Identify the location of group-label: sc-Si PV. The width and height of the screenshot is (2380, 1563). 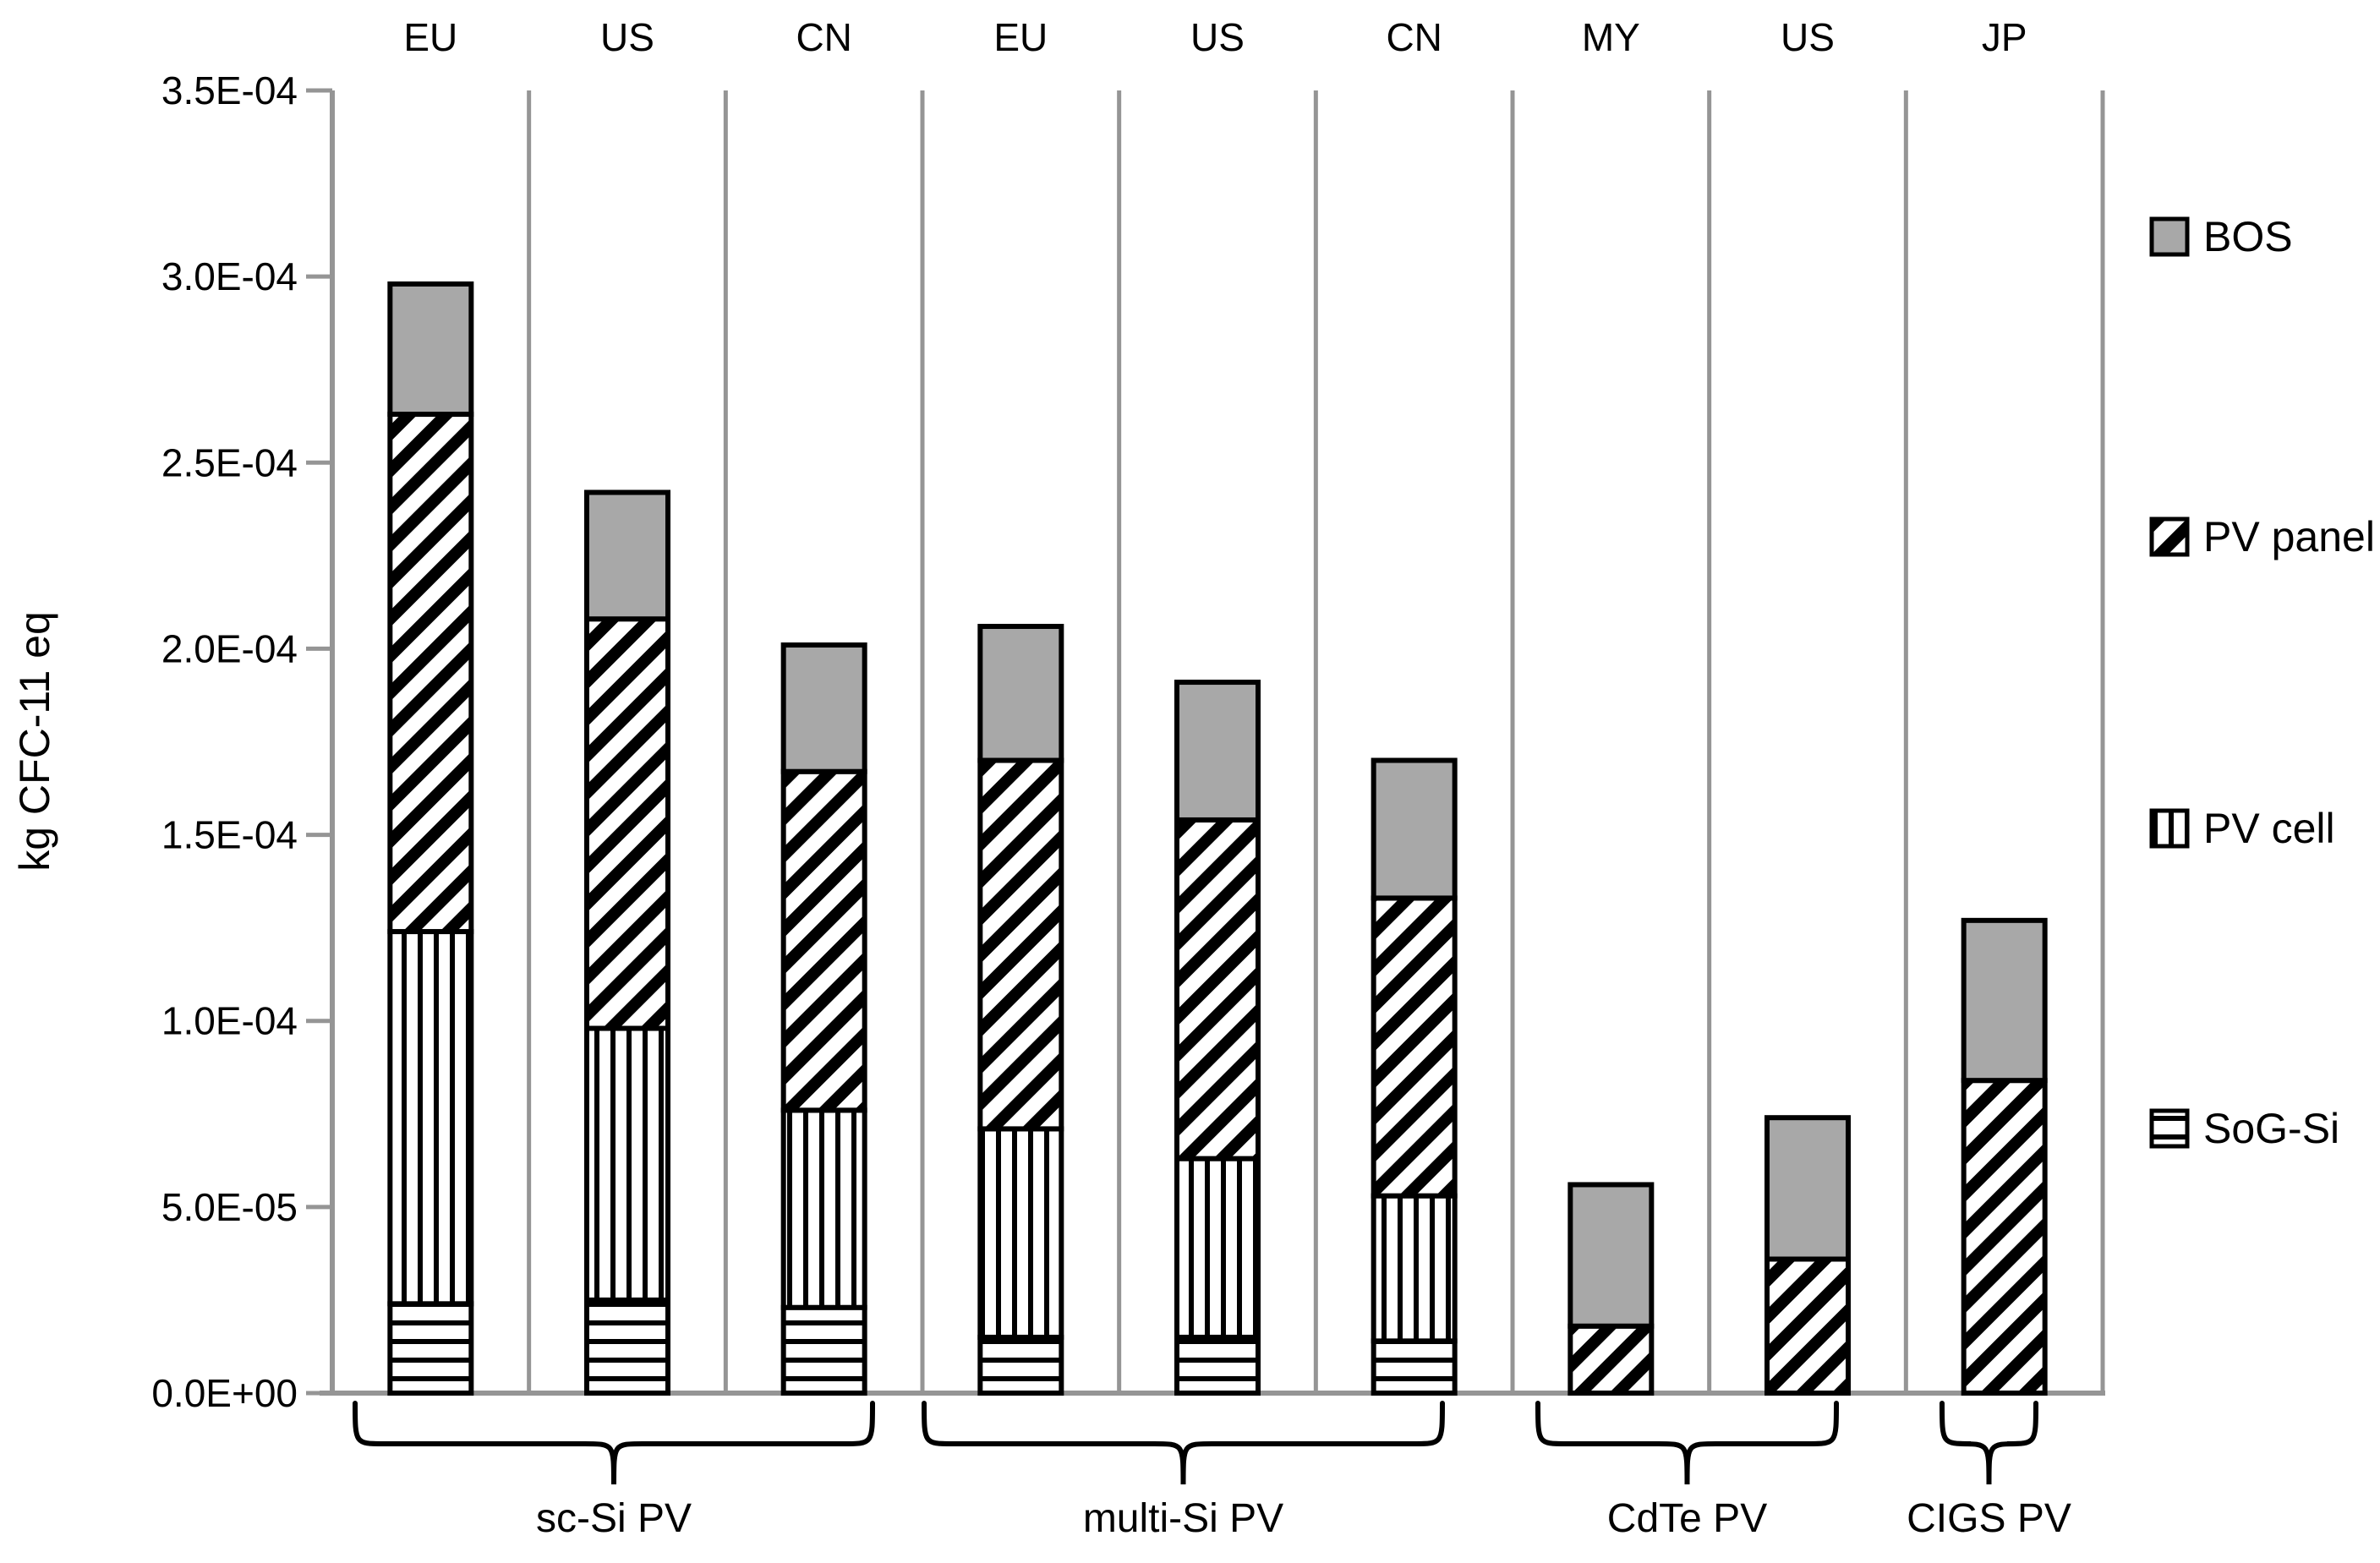
(614, 1518).